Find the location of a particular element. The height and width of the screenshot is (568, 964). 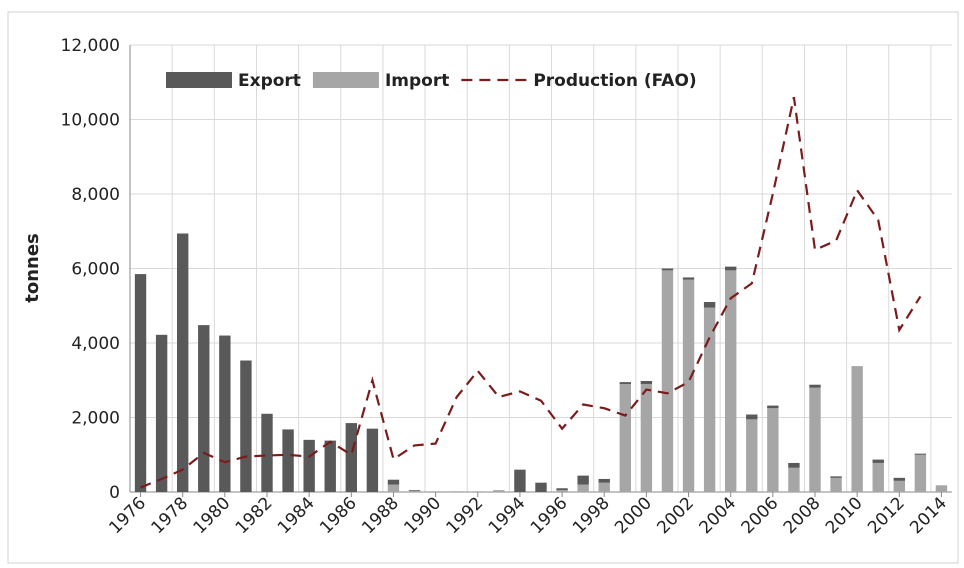

x-tick-label: 1990 is located at coordinates (422, 515).